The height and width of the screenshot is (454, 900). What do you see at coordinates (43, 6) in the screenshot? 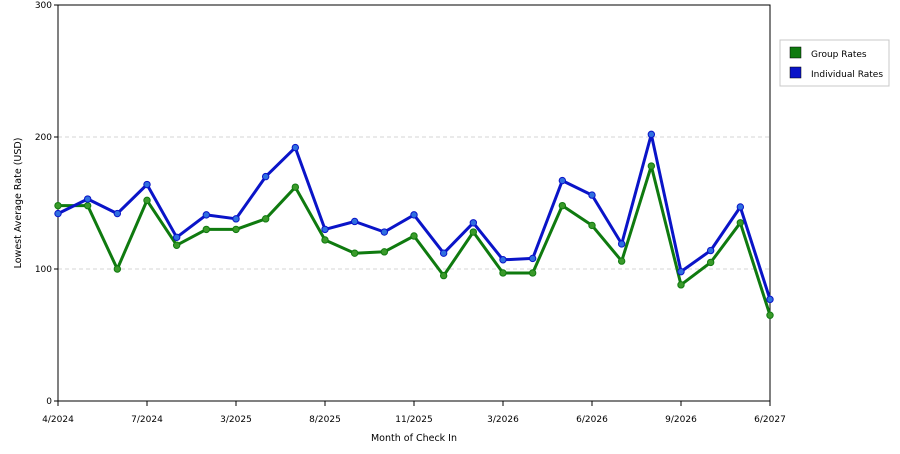
I see `y-tick-label: 300` at bounding box center [43, 6].